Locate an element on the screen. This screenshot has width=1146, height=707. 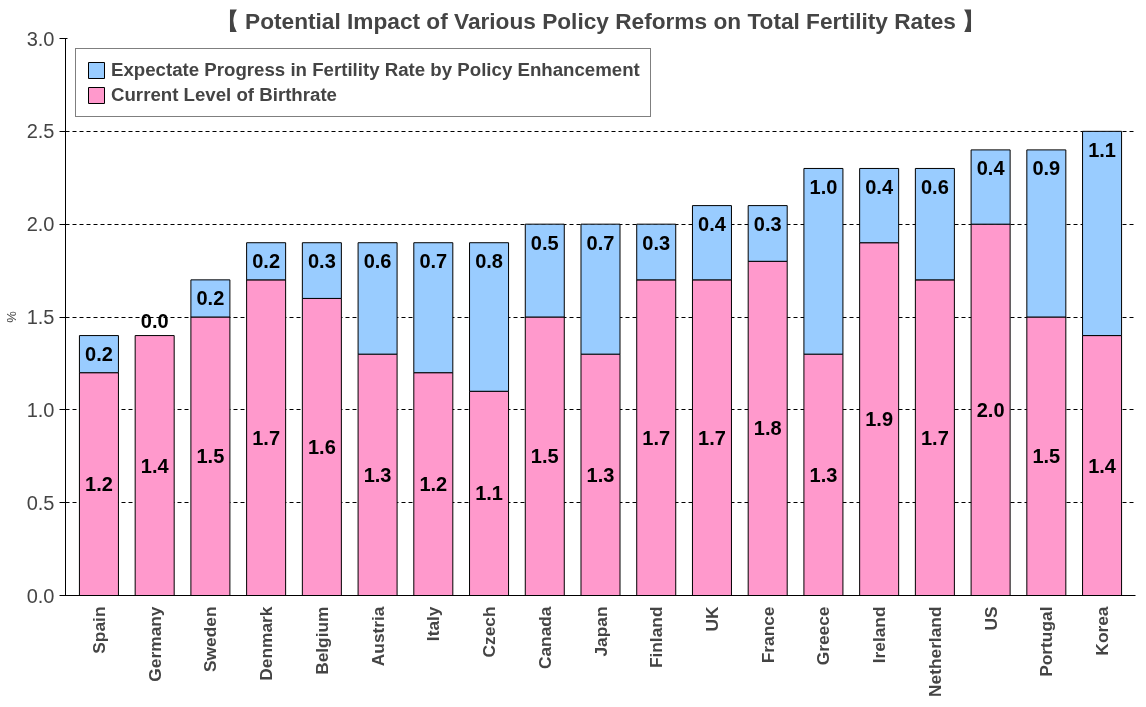
data-label: 1.0 is located at coordinates (823, 187).